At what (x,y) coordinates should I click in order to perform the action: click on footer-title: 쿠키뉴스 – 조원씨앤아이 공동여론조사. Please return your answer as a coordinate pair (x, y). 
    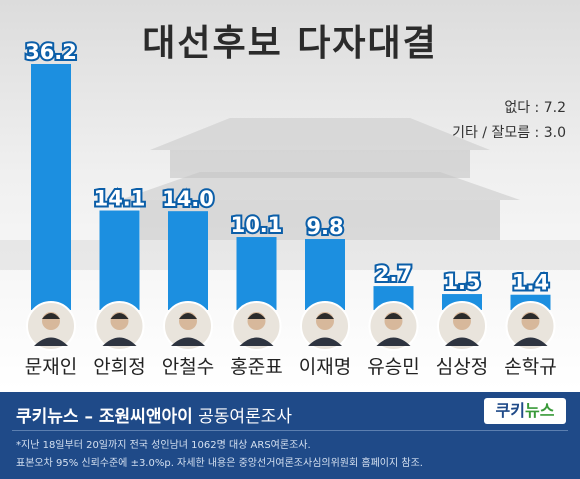
    Looking at the image, I should click on (154, 414).